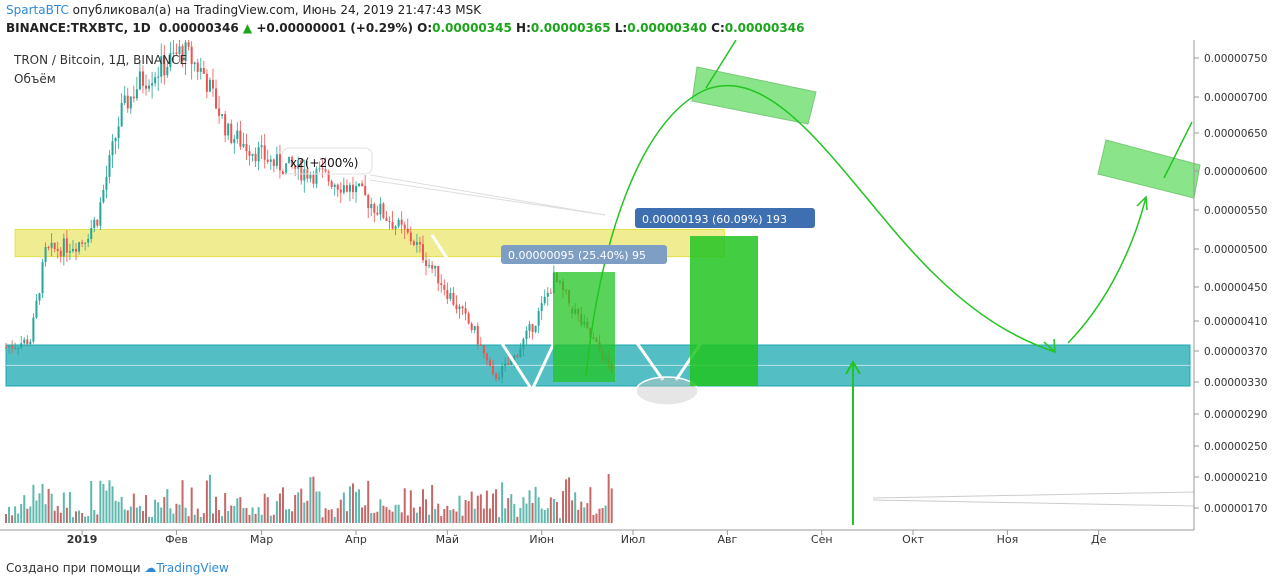  I want to click on x-tick-label: Июн, so click(541, 539).